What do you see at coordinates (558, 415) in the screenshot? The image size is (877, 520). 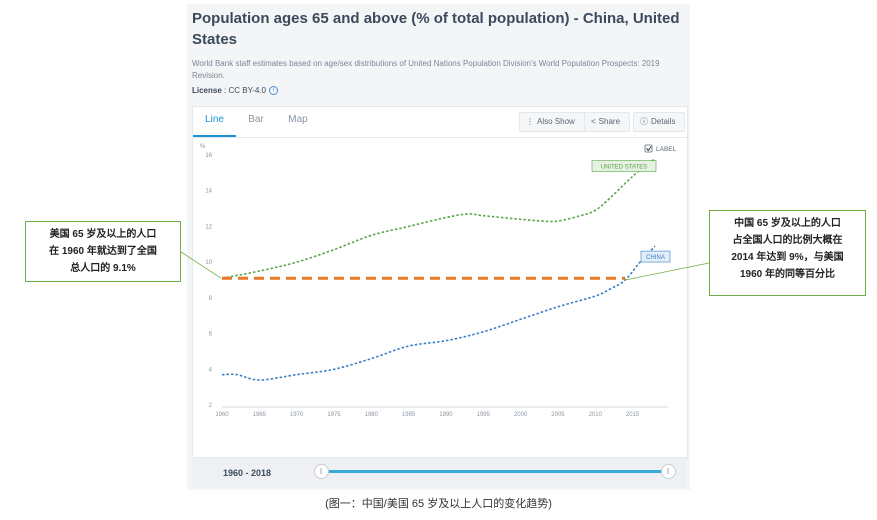 I see `x-tick-label: 2005` at bounding box center [558, 415].